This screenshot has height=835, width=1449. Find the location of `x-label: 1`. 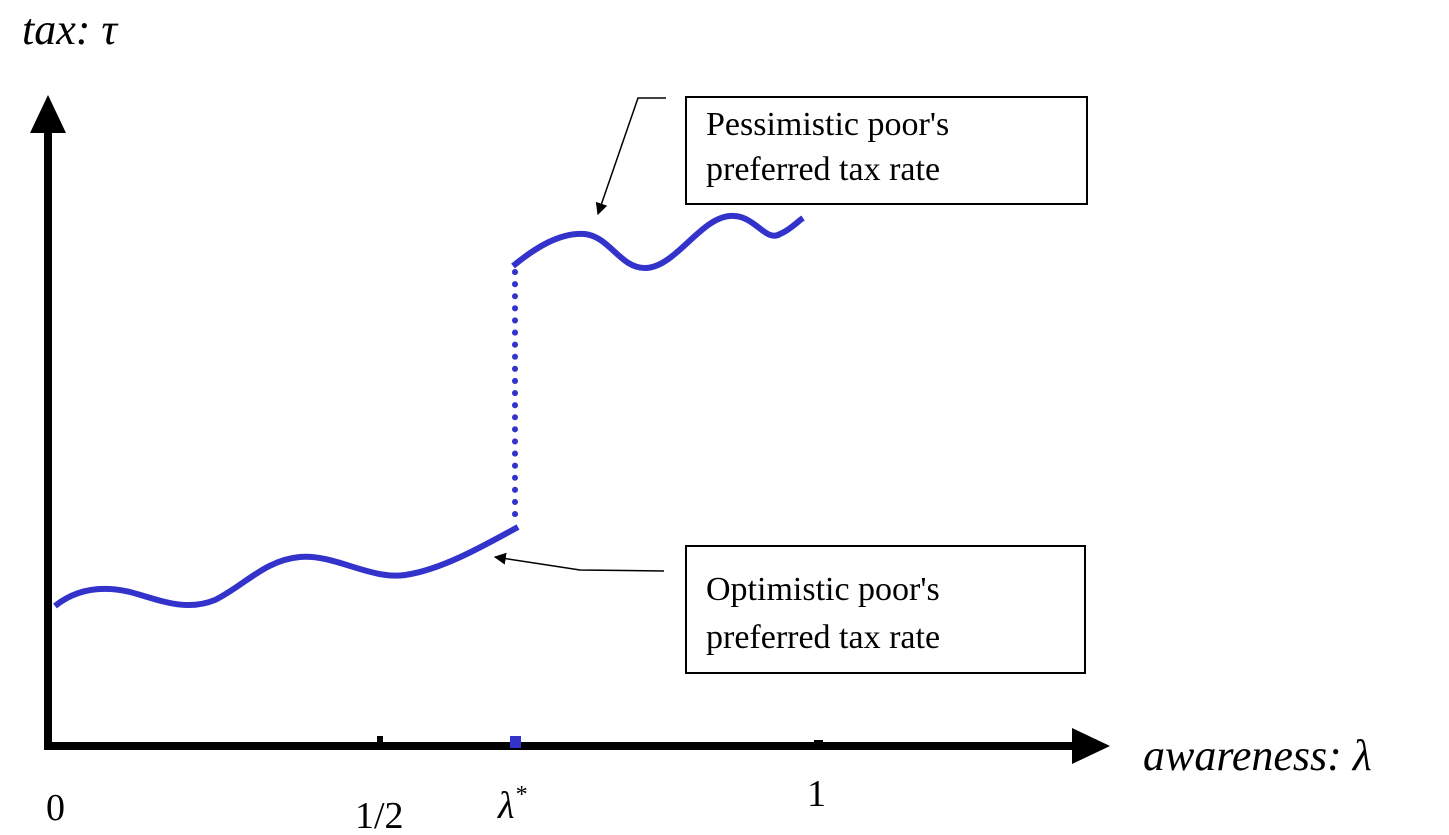

x-label: 1 is located at coordinates (816, 794).